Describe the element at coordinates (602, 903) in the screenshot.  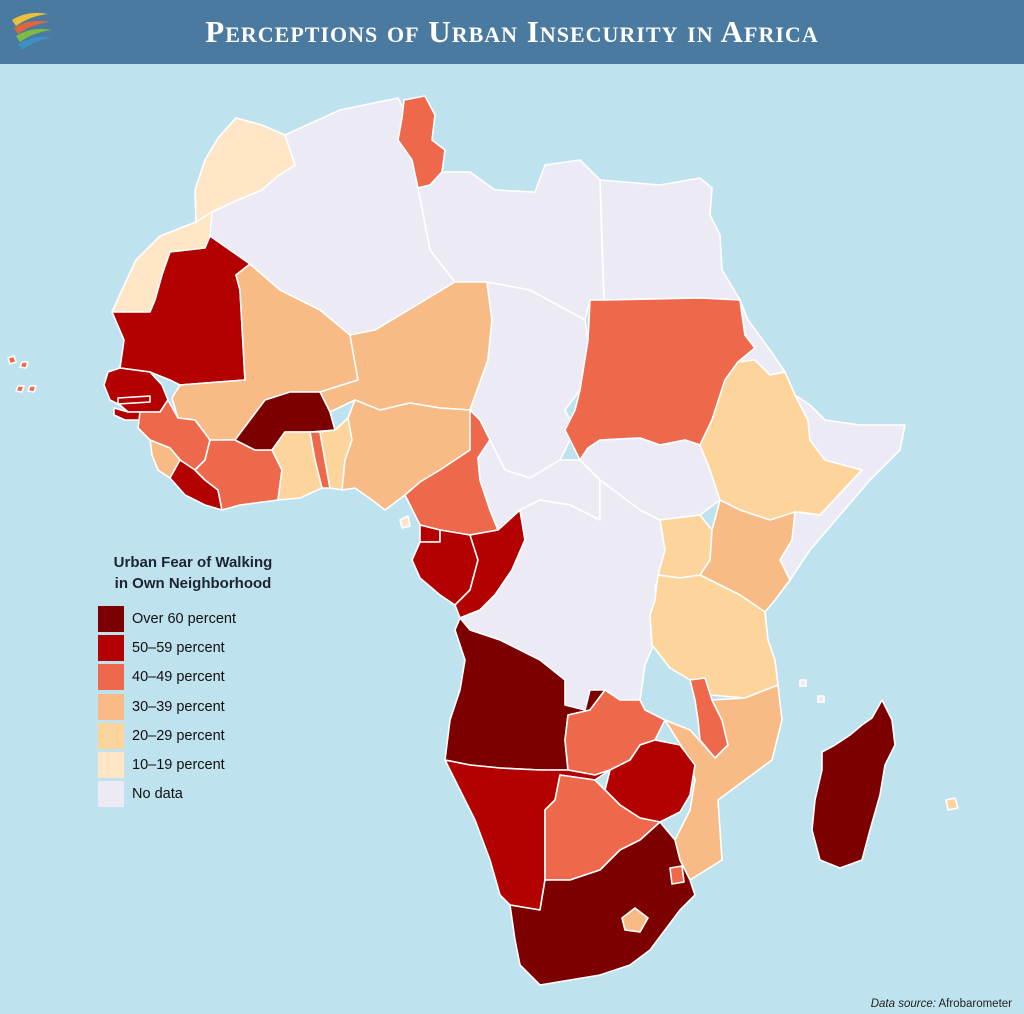
I see `region-south-africa` at that location.